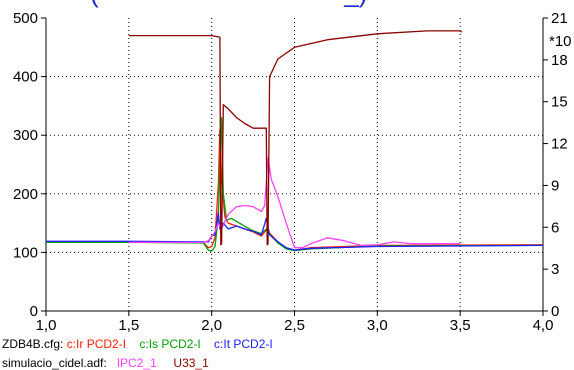 Image resolution: width=574 pixels, height=370 pixels. What do you see at coordinates (25, 135) in the screenshot?
I see `y-left-tick-label: 300` at bounding box center [25, 135].